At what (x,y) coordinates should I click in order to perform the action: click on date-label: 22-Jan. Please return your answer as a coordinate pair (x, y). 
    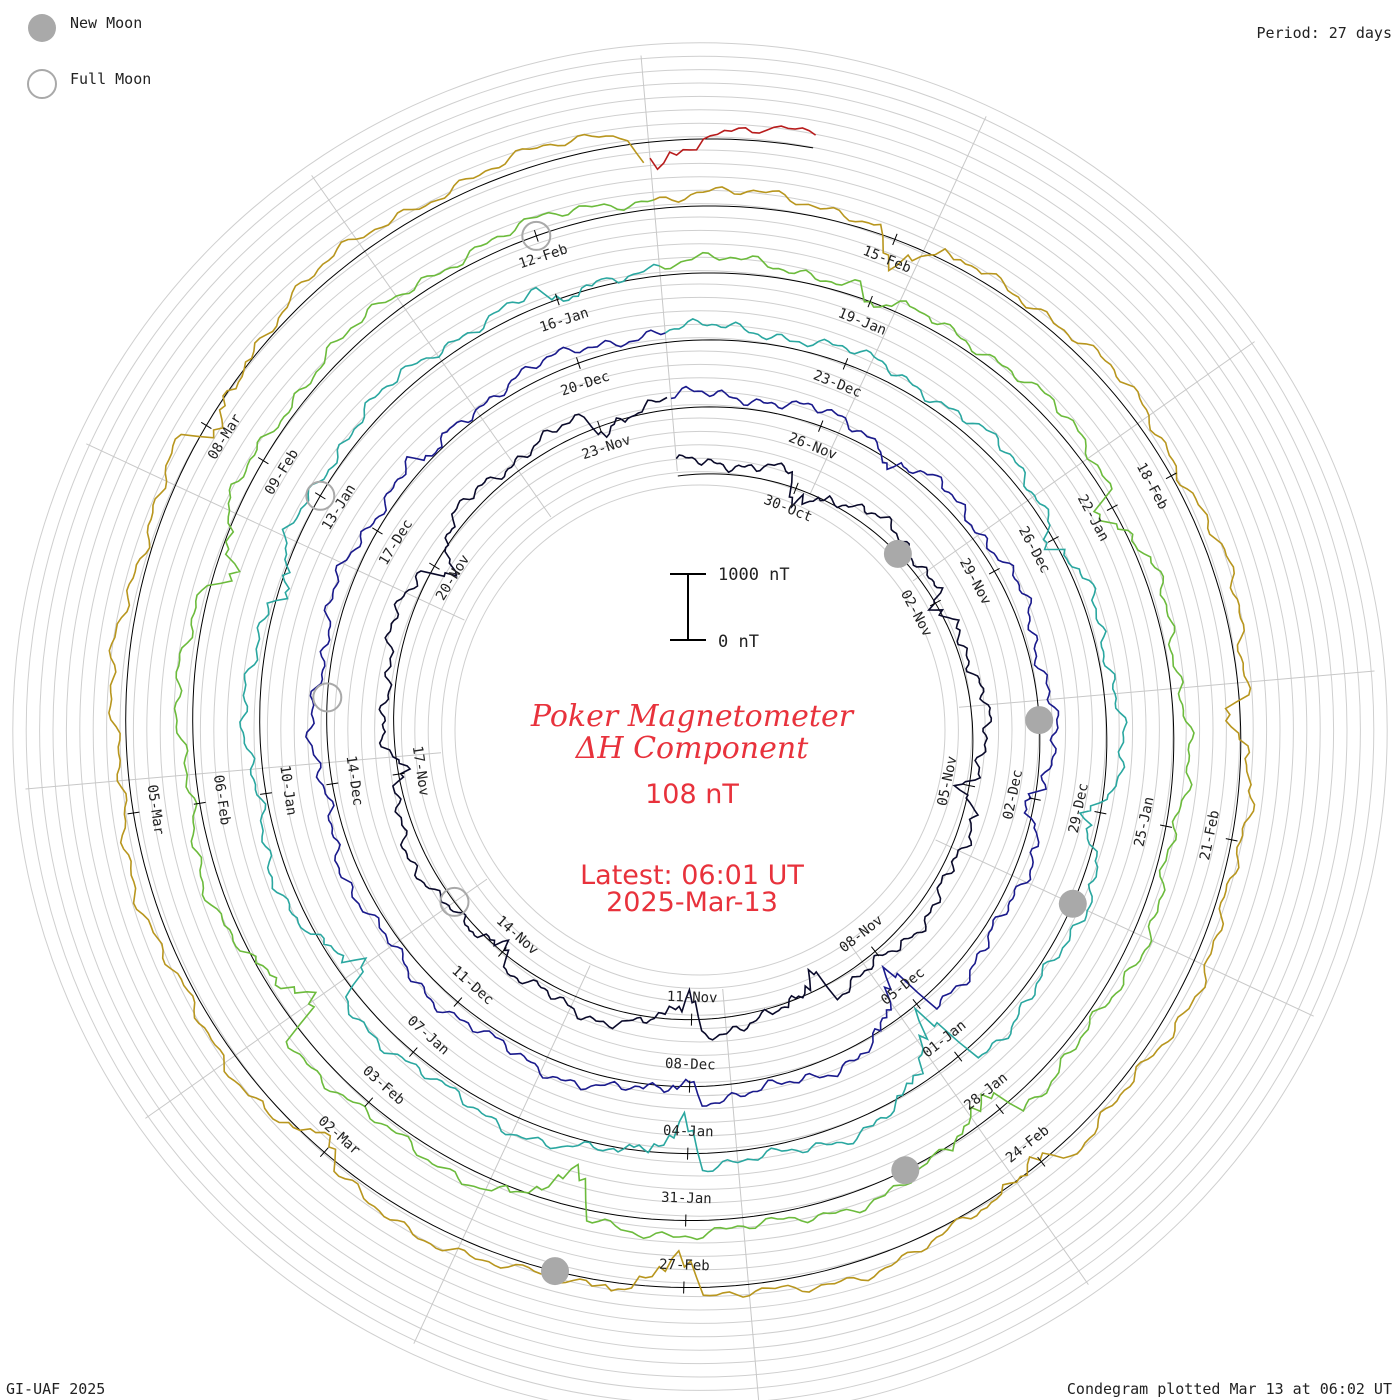
    Looking at the image, I should click on (1093, 518).